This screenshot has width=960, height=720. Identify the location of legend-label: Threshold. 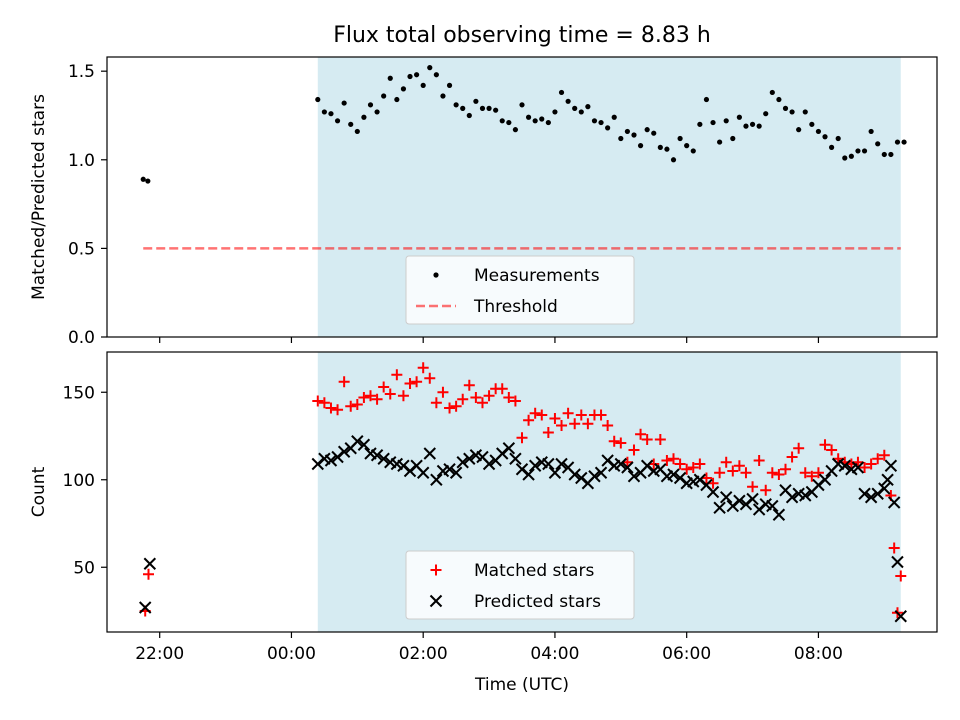
(515, 307).